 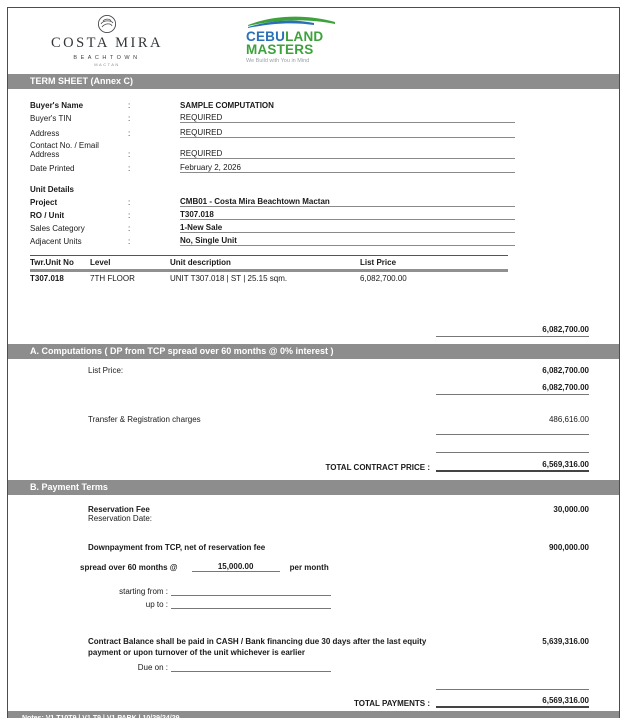 What do you see at coordinates (347, 240) in the screenshot?
I see `adjacent-units-value: No, Single Unit` at bounding box center [347, 240].